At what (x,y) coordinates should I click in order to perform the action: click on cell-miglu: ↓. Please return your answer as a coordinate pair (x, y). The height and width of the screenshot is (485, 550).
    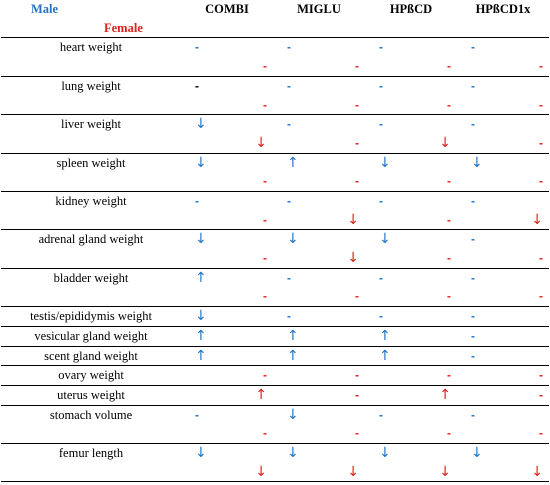
    Looking at the image, I should click on (319, 220).